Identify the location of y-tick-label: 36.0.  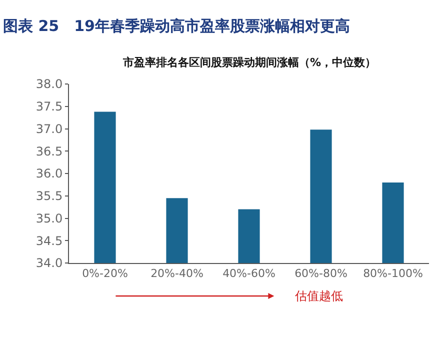
(49, 173).